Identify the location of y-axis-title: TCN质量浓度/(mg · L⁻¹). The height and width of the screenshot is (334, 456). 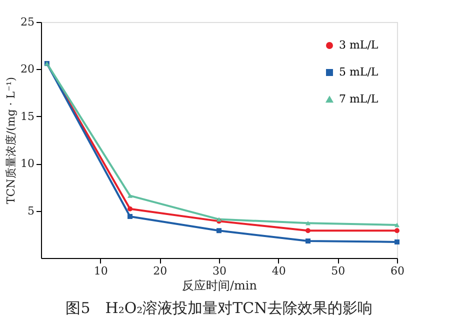
(11, 140).